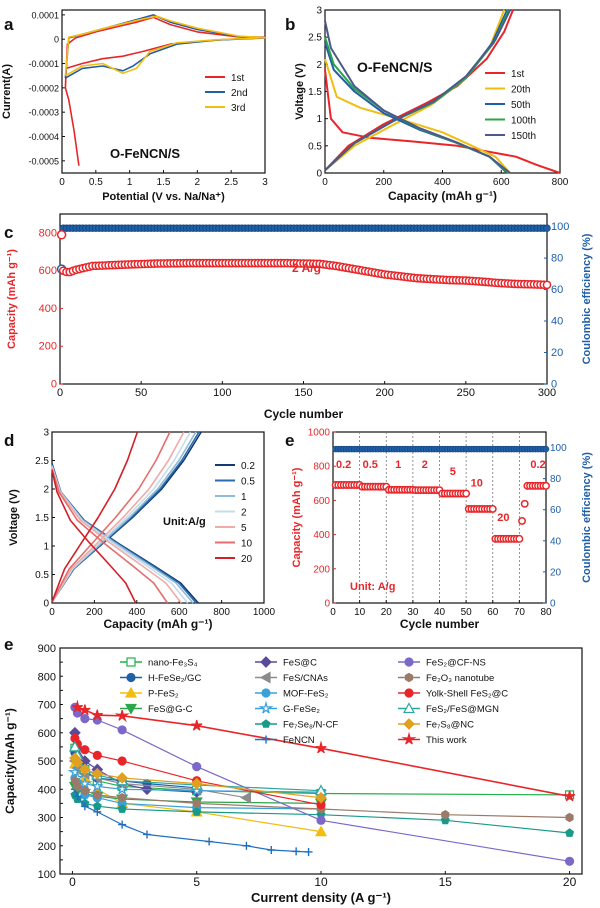  What do you see at coordinates (196, 882) in the screenshot?
I see `x-tick-label: 5` at bounding box center [196, 882].